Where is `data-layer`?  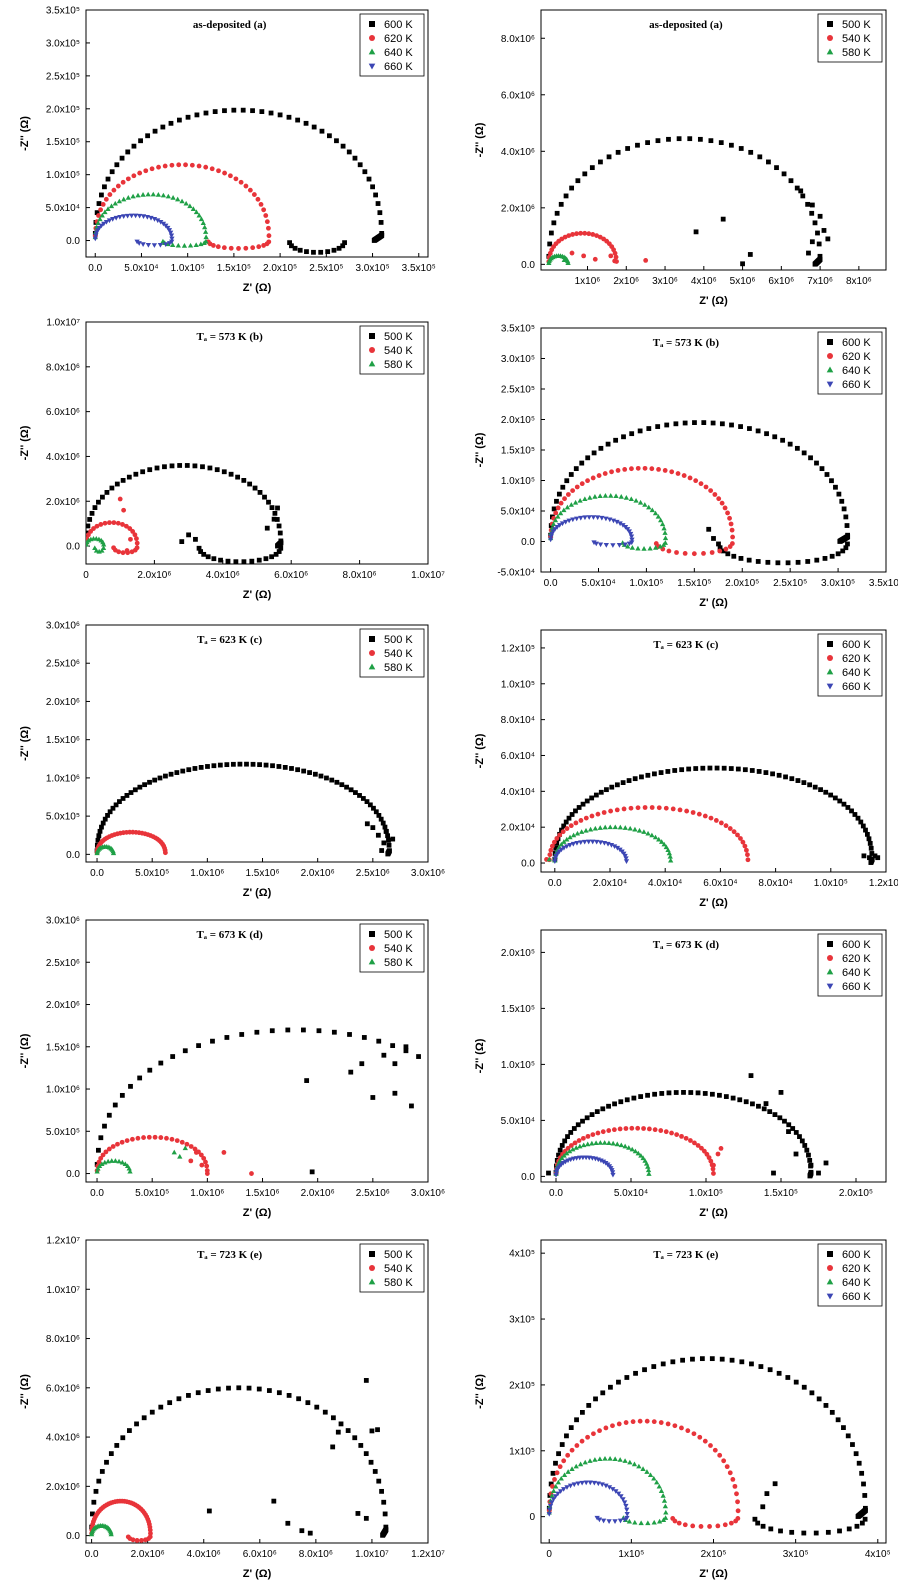 data-layer is located at coordinates (238, 181).